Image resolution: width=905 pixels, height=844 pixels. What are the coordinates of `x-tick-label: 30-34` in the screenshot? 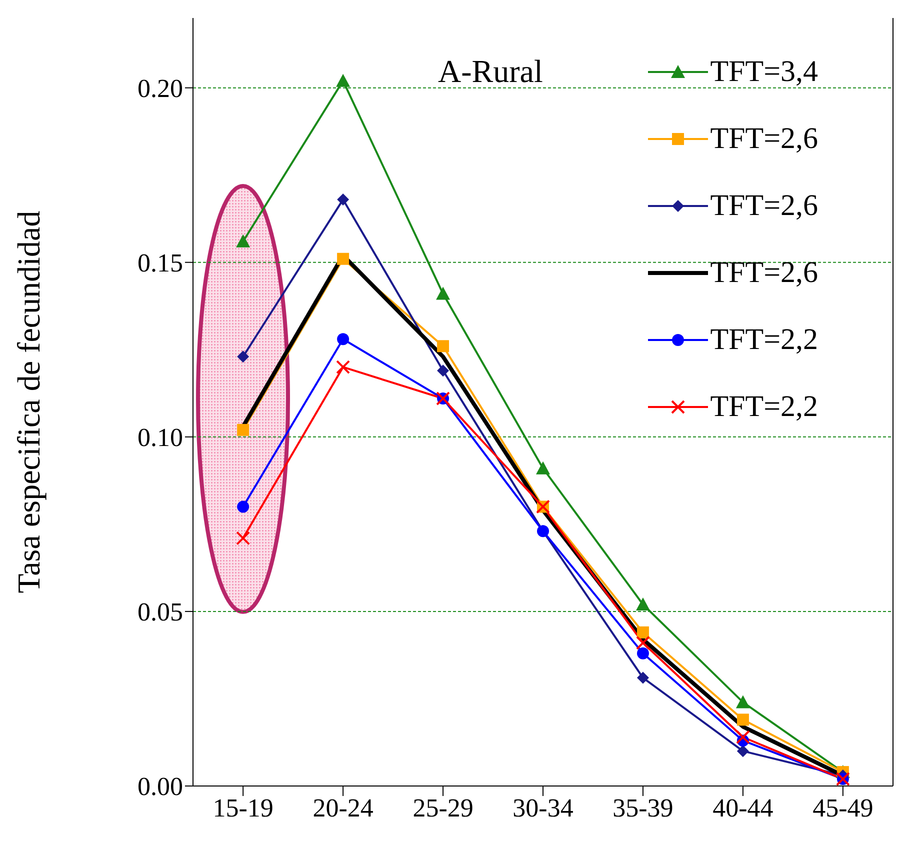 It's located at (543, 807).